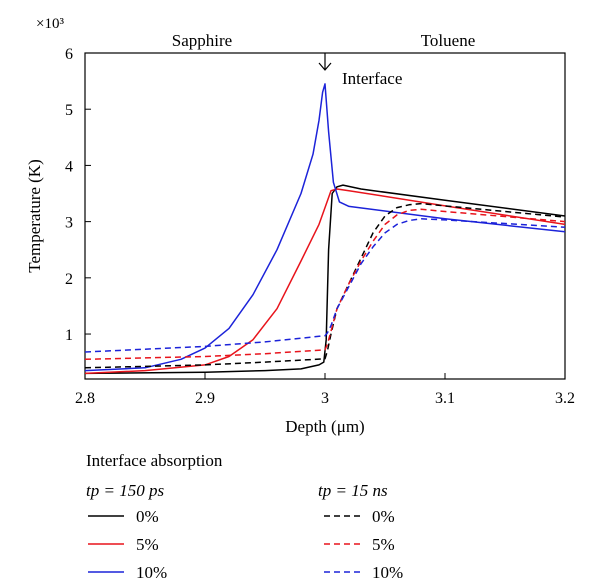 This screenshot has height=586, width=600. I want to click on x-axis-label: Depth (μm), so click(324, 426).